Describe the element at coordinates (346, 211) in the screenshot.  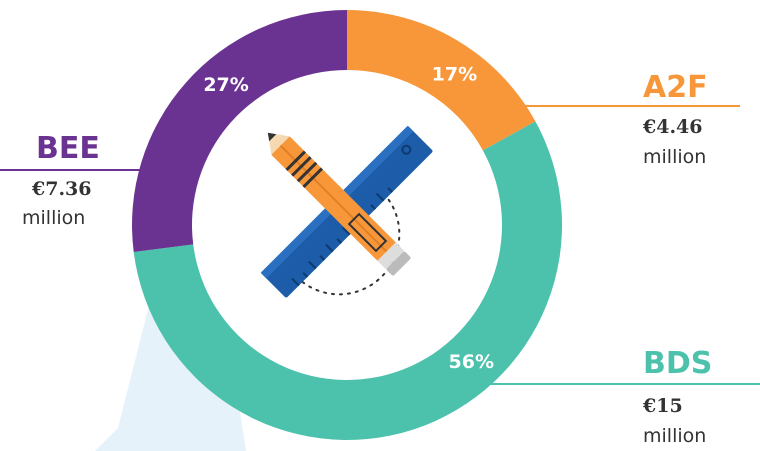
I see `pencil-and-ruler-icon` at that location.